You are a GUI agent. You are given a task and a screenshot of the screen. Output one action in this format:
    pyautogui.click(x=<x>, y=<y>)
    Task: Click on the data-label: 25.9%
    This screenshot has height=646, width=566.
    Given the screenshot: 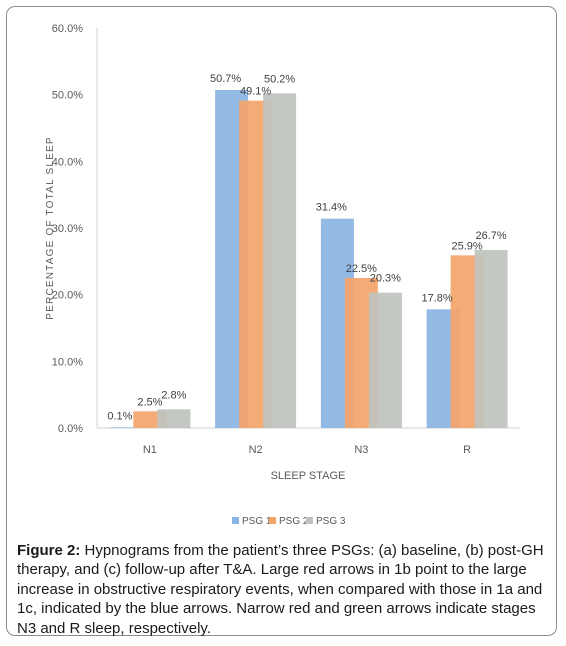 What is the action you would take?
    pyautogui.click(x=467, y=246)
    